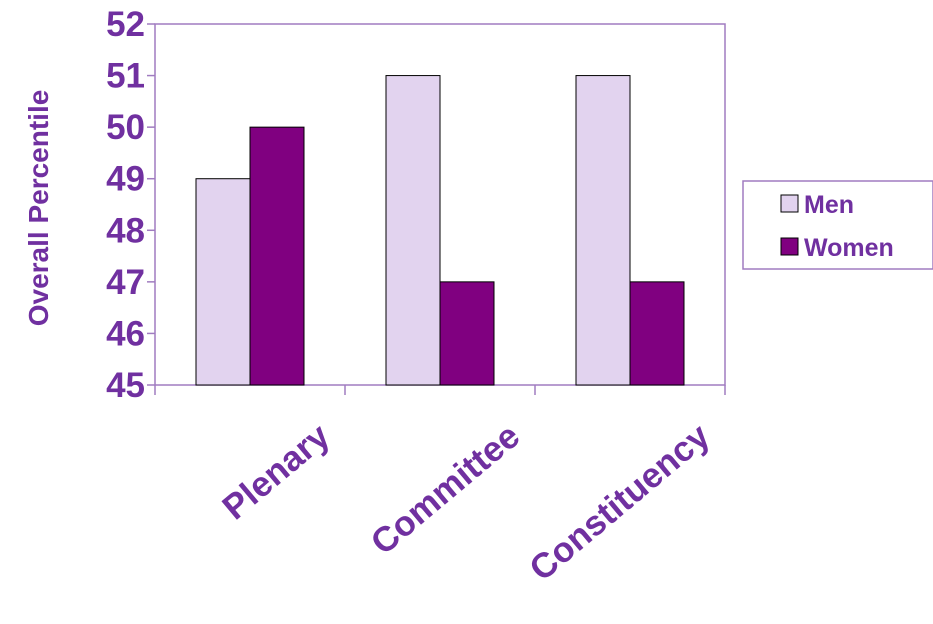  I want to click on legend-swatch-men, so click(789, 203).